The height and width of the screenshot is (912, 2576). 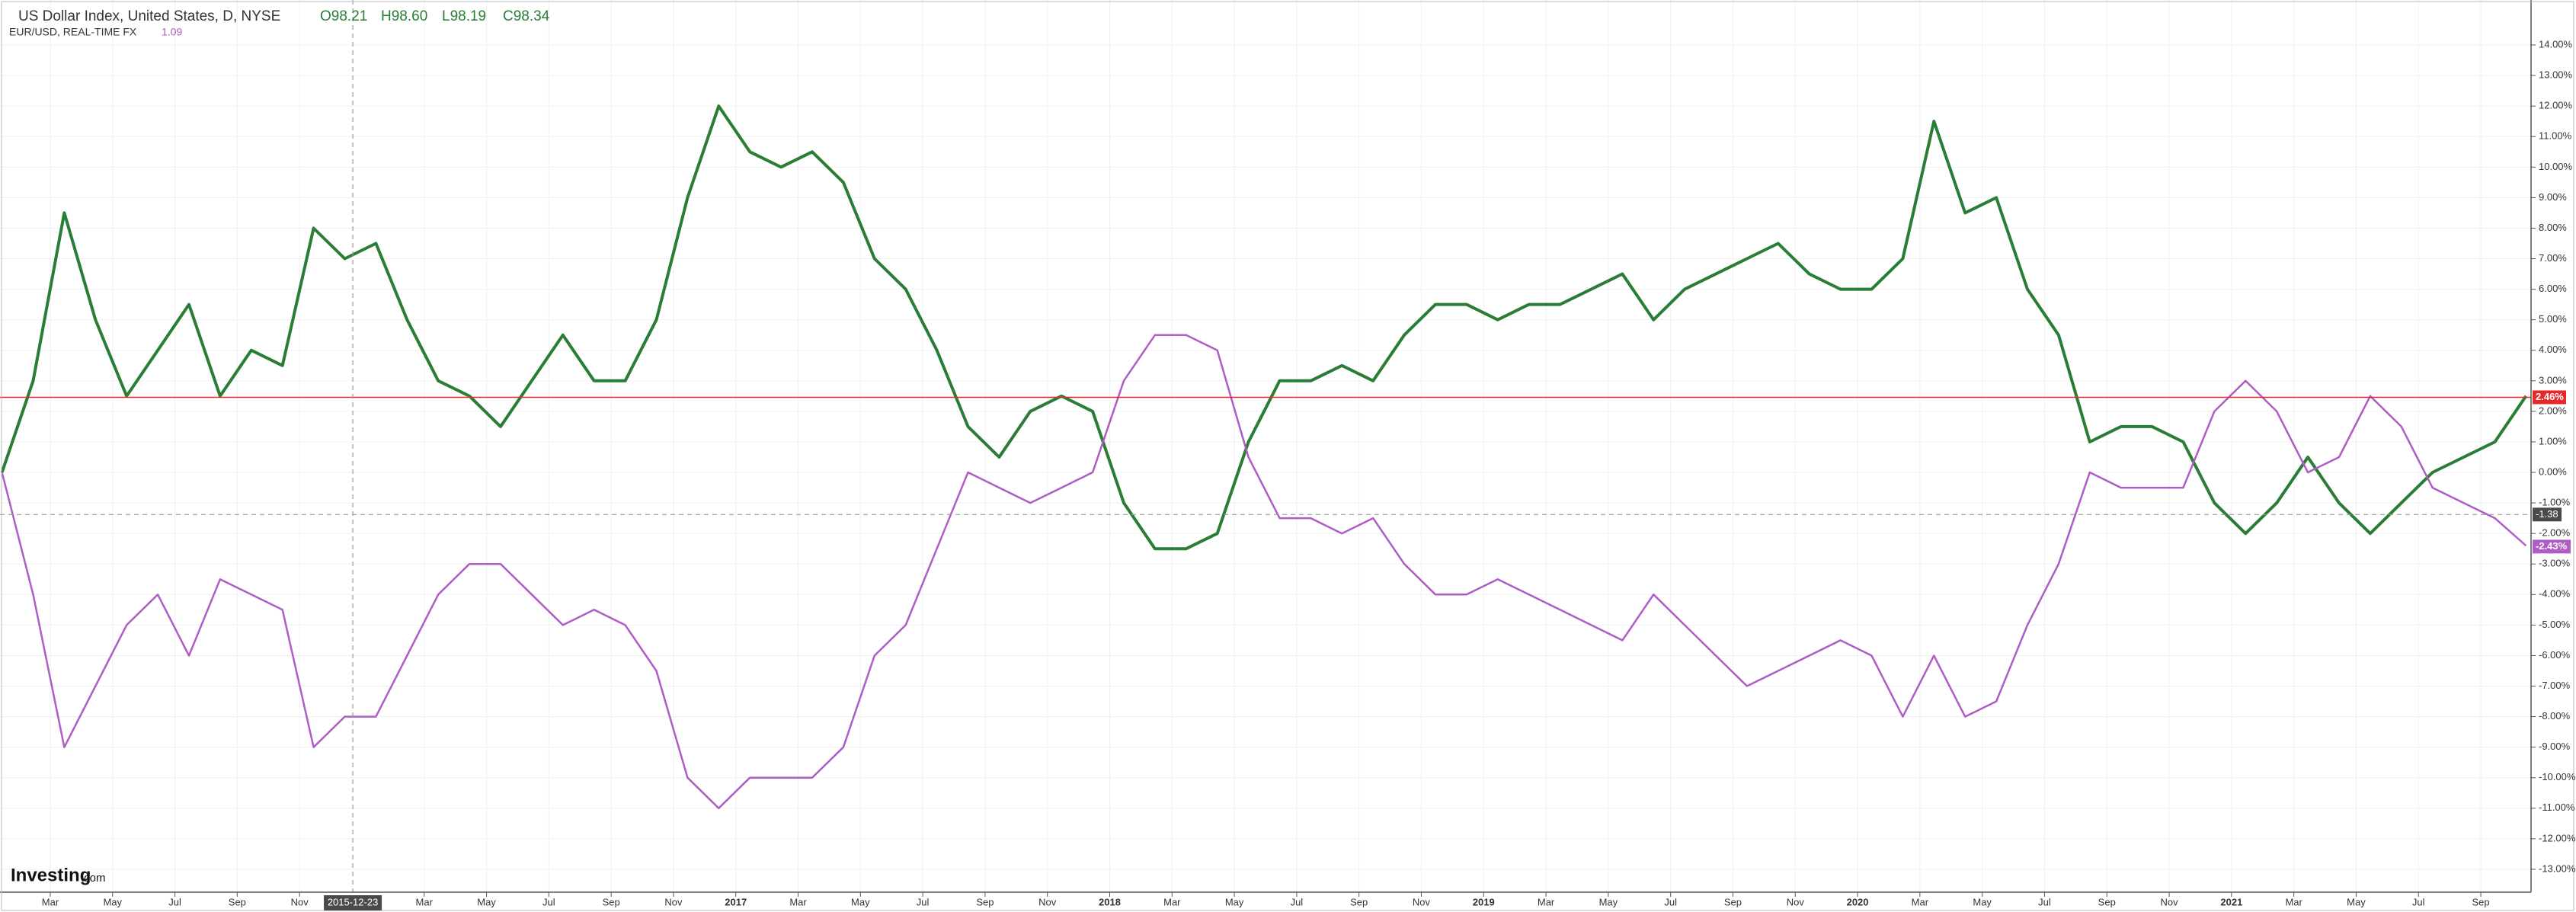 What do you see at coordinates (73, 32) in the screenshot?
I see `compare-label: EUR/USD, REAL-TIME FX` at bounding box center [73, 32].